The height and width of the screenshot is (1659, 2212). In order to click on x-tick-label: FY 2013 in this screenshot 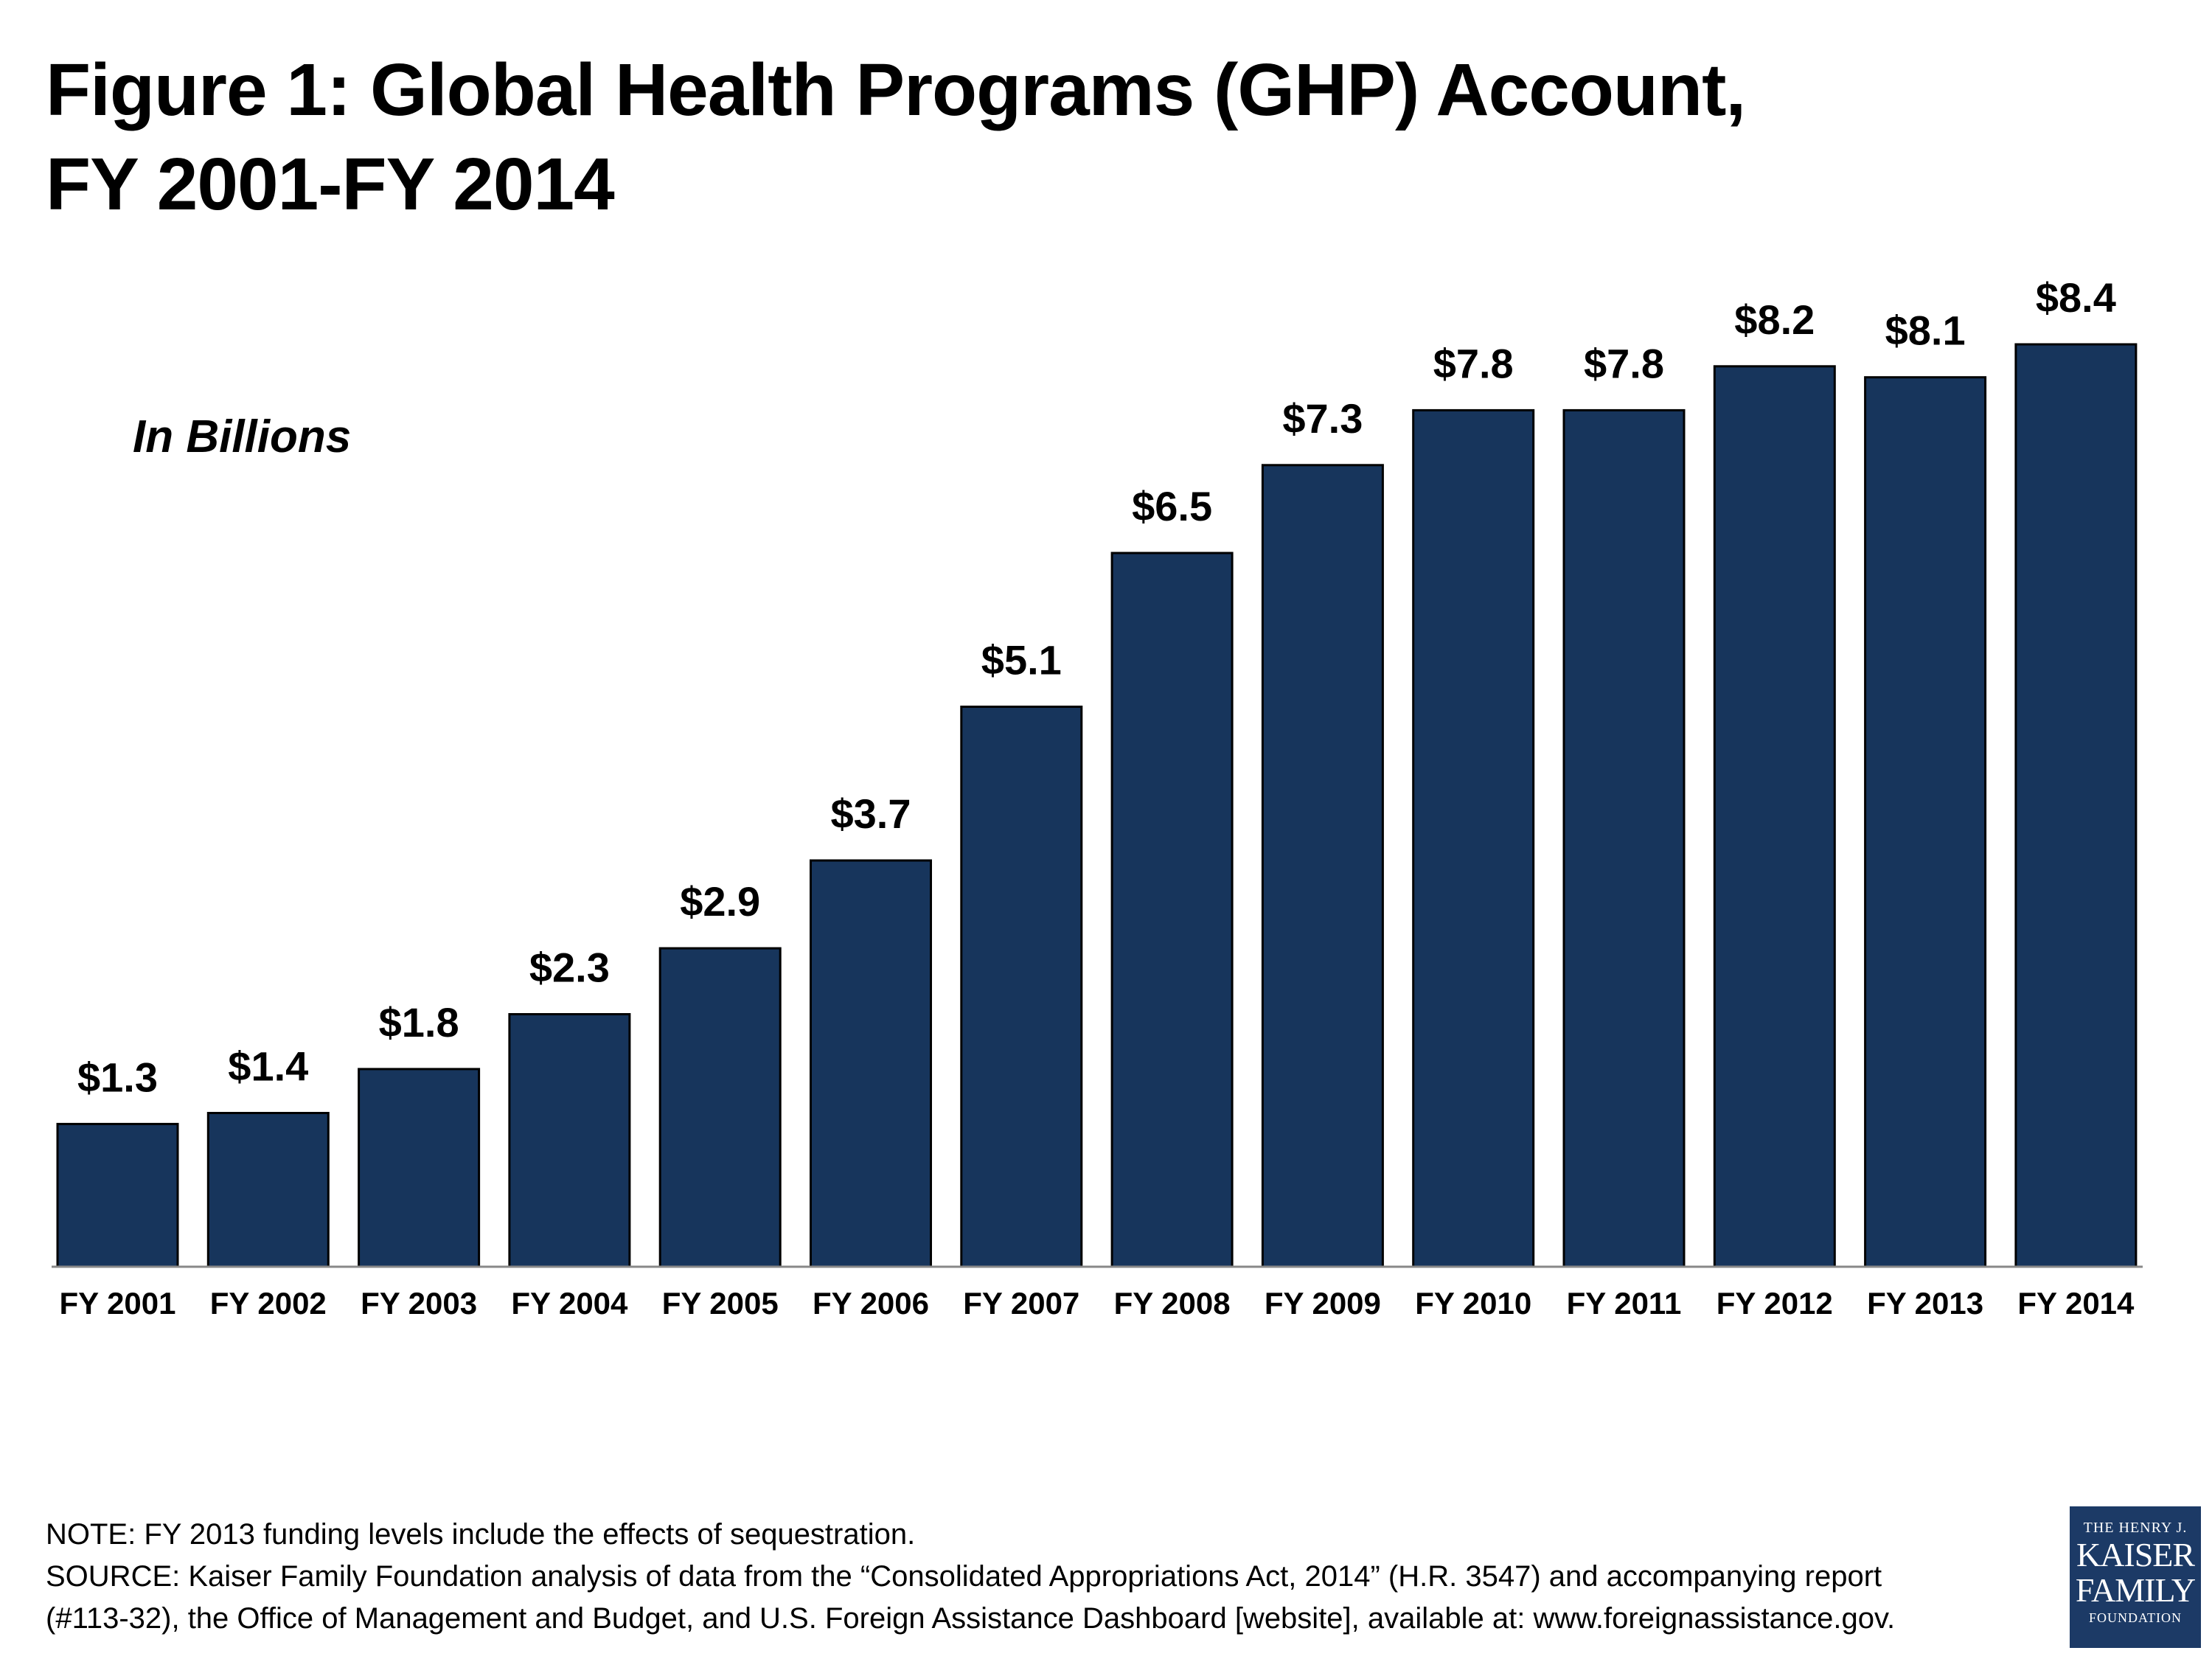, I will do `click(1925, 1303)`.